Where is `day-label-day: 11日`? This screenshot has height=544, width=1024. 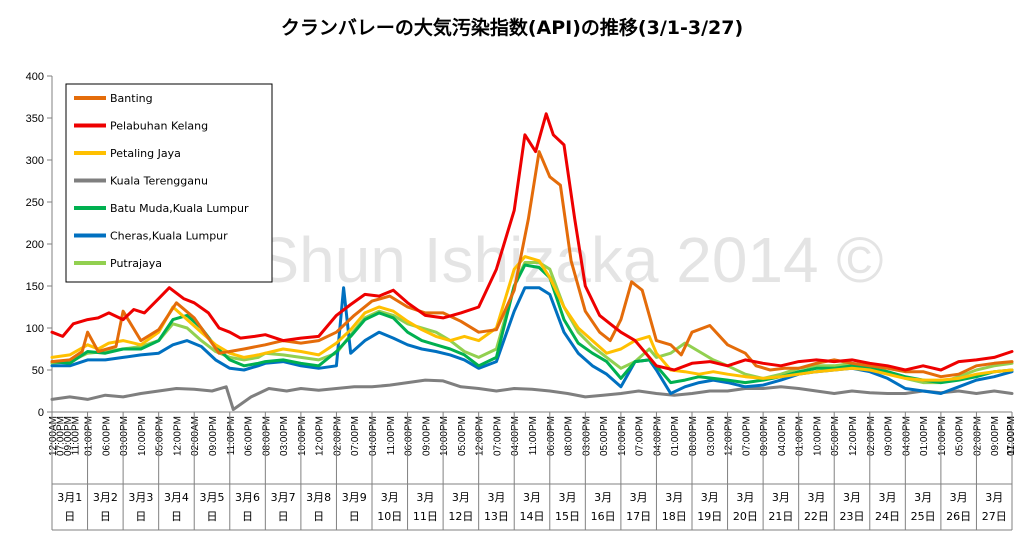 day-label-day: 11日 is located at coordinates (425, 516).